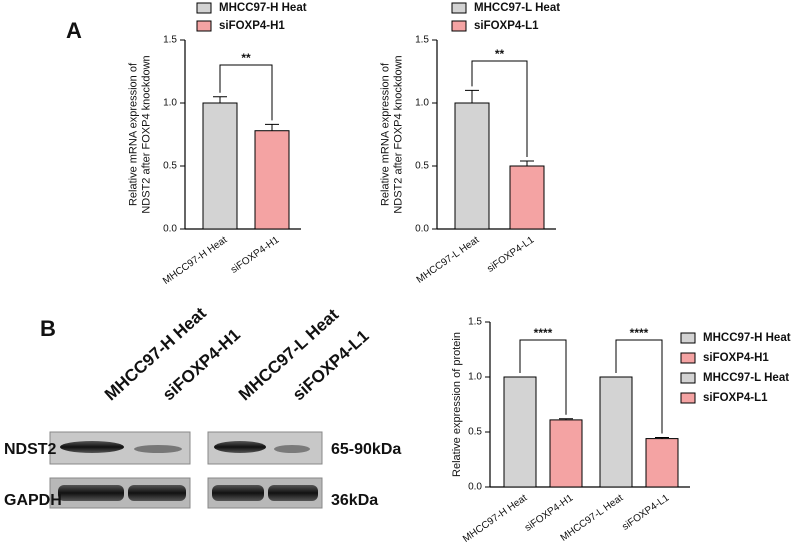  I want to click on blot-row-label: NDST2, so click(30, 449).